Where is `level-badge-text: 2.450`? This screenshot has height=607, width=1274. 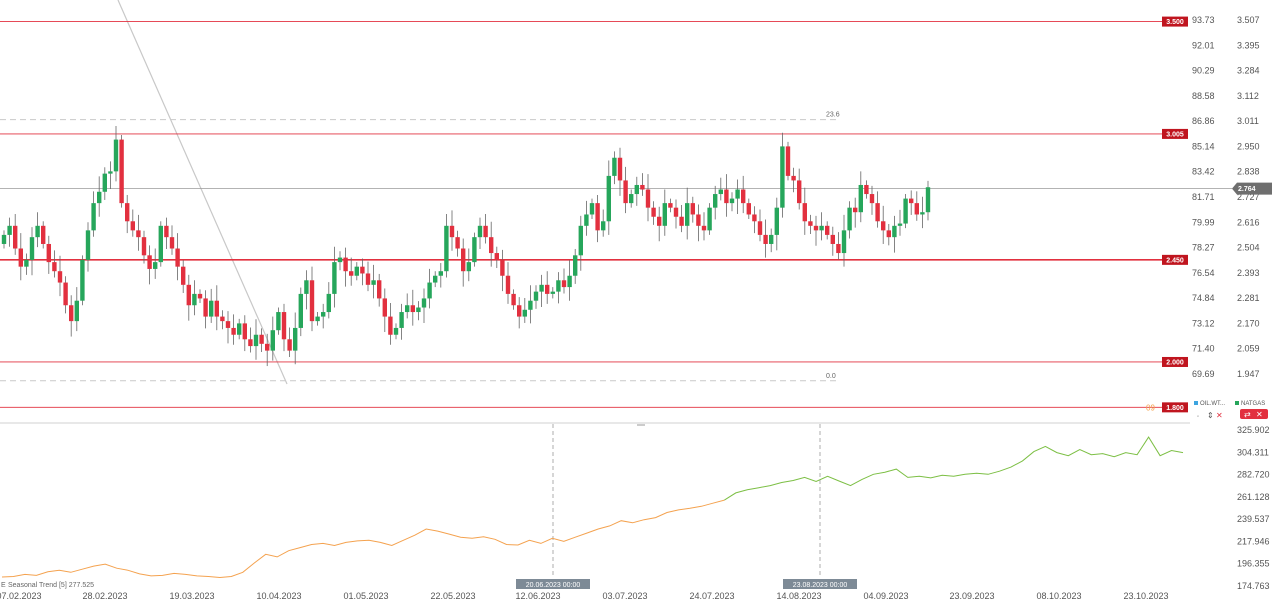 level-badge-text: 2.450 is located at coordinates (1175, 260).